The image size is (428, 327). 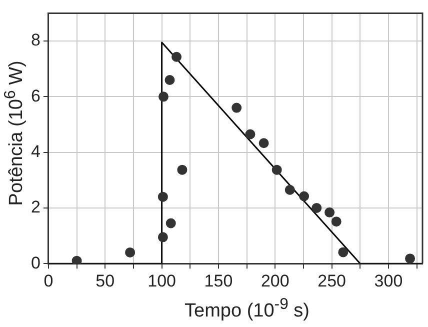 I want to click on x-tick-label: 200, so click(x=275, y=280).